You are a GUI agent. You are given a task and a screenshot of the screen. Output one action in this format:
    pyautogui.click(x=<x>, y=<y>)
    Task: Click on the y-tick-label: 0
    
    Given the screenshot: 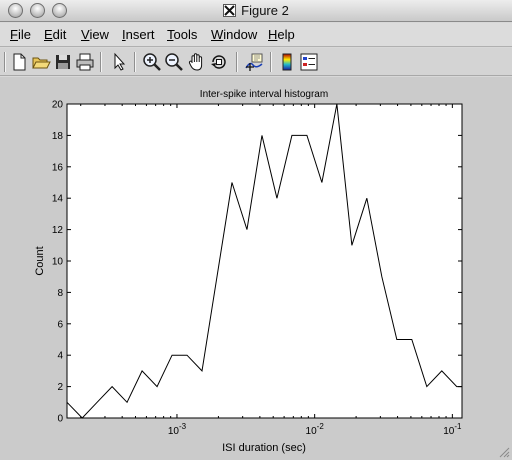 What is the action you would take?
    pyautogui.click(x=60, y=419)
    